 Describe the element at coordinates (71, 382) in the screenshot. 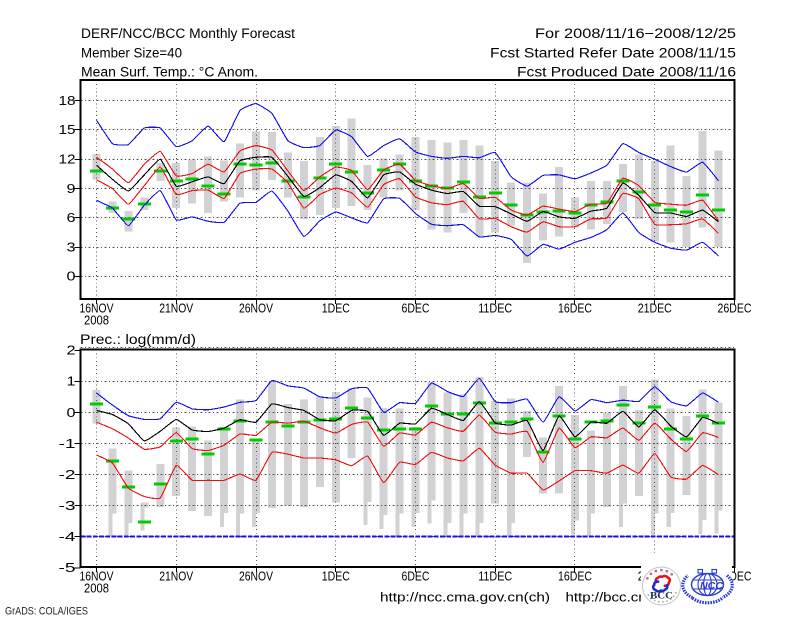

I see `svg-text: 1` at that location.